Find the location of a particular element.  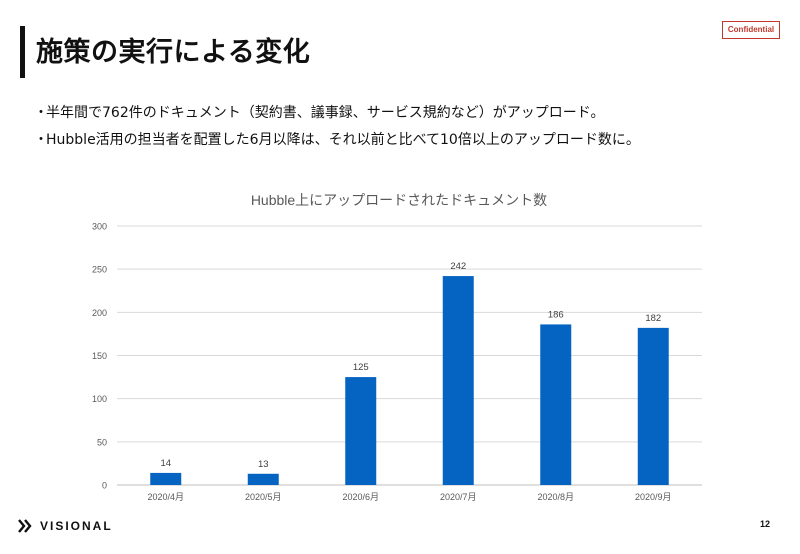

x-tick-label: 2020/6月 is located at coordinates (360, 497).